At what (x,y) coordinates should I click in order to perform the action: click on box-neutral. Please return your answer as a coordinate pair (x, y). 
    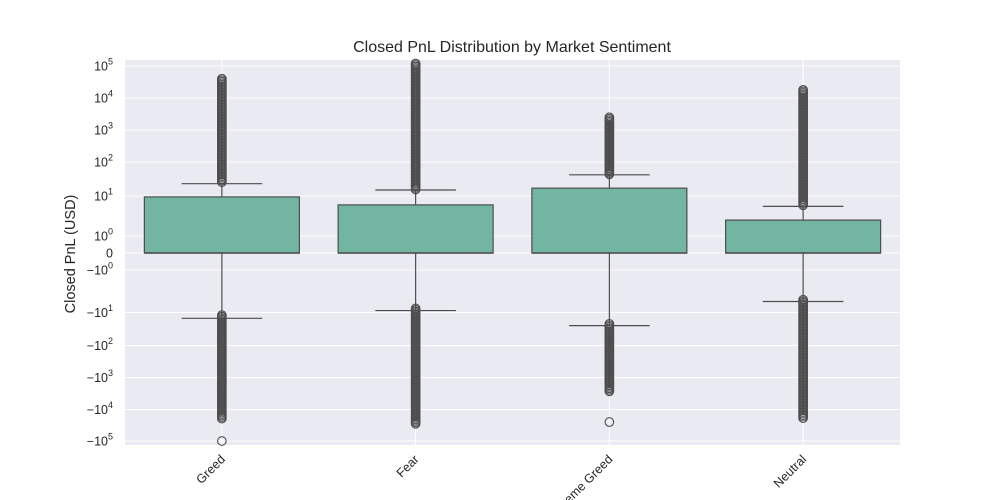
    Looking at the image, I should click on (803, 254).